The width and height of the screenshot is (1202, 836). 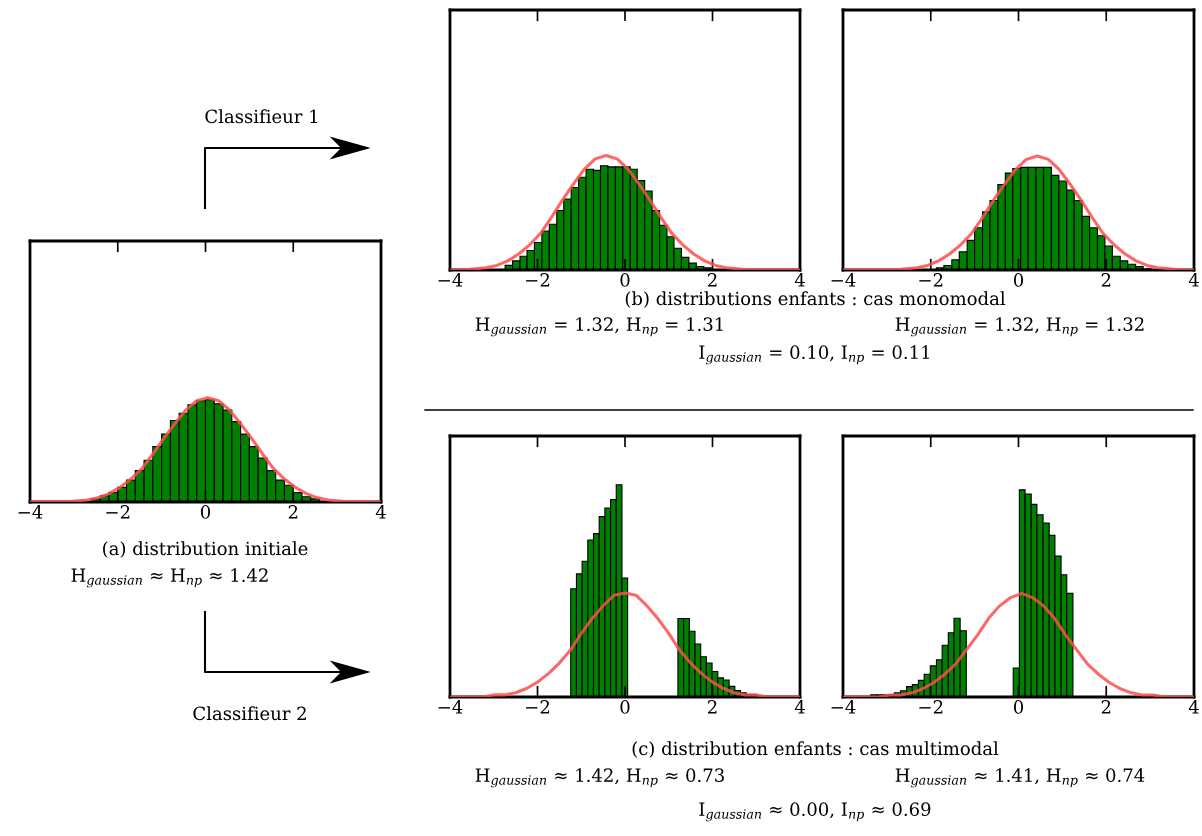 What do you see at coordinates (261, 116) in the screenshot?
I see `text: Classifieur 1` at bounding box center [261, 116].